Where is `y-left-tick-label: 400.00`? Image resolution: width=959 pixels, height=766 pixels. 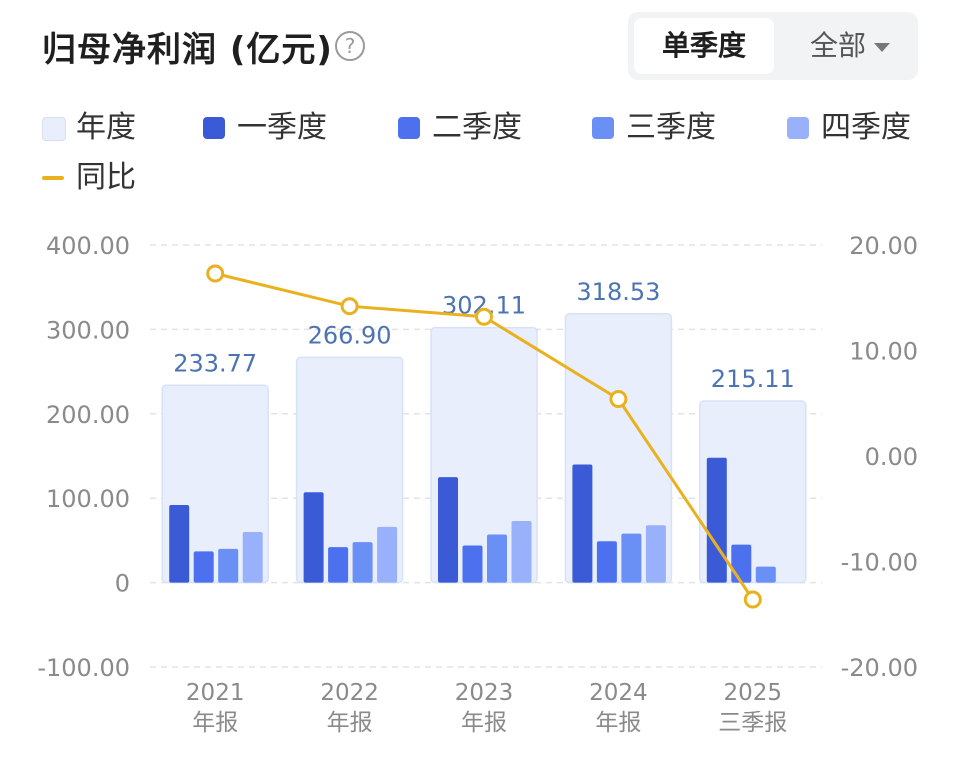
y-left-tick-label: 400.00 is located at coordinates (88, 246).